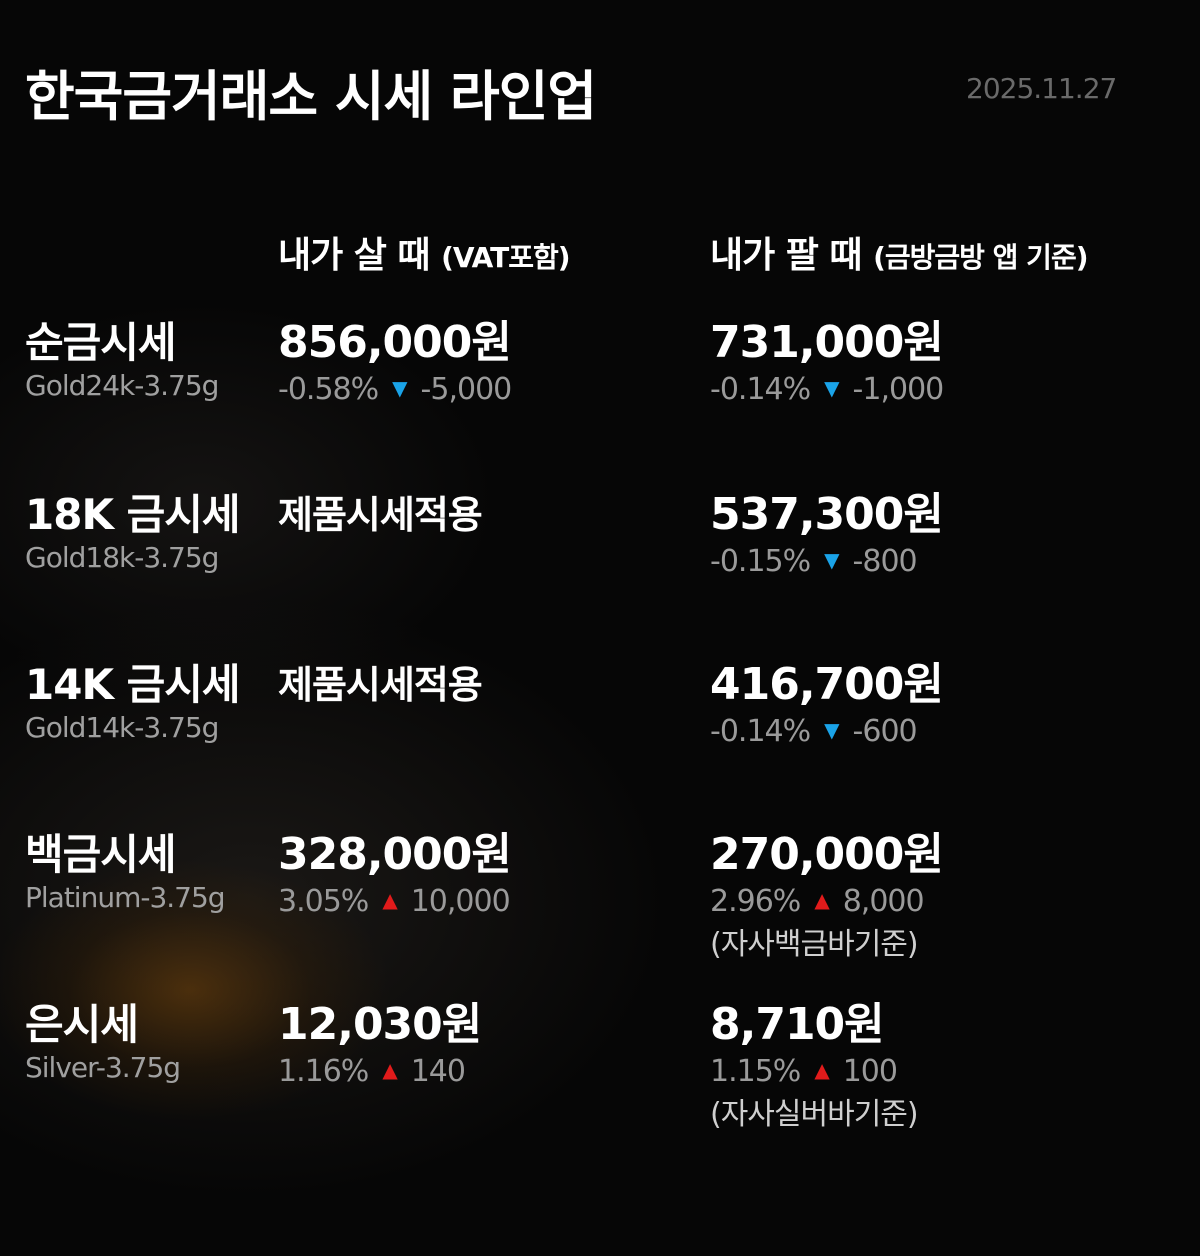 Image resolution: width=1200 pixels, height=1256 pixels. I want to click on metal-label: 은시세 Silver-3.75g, so click(103, 1043).